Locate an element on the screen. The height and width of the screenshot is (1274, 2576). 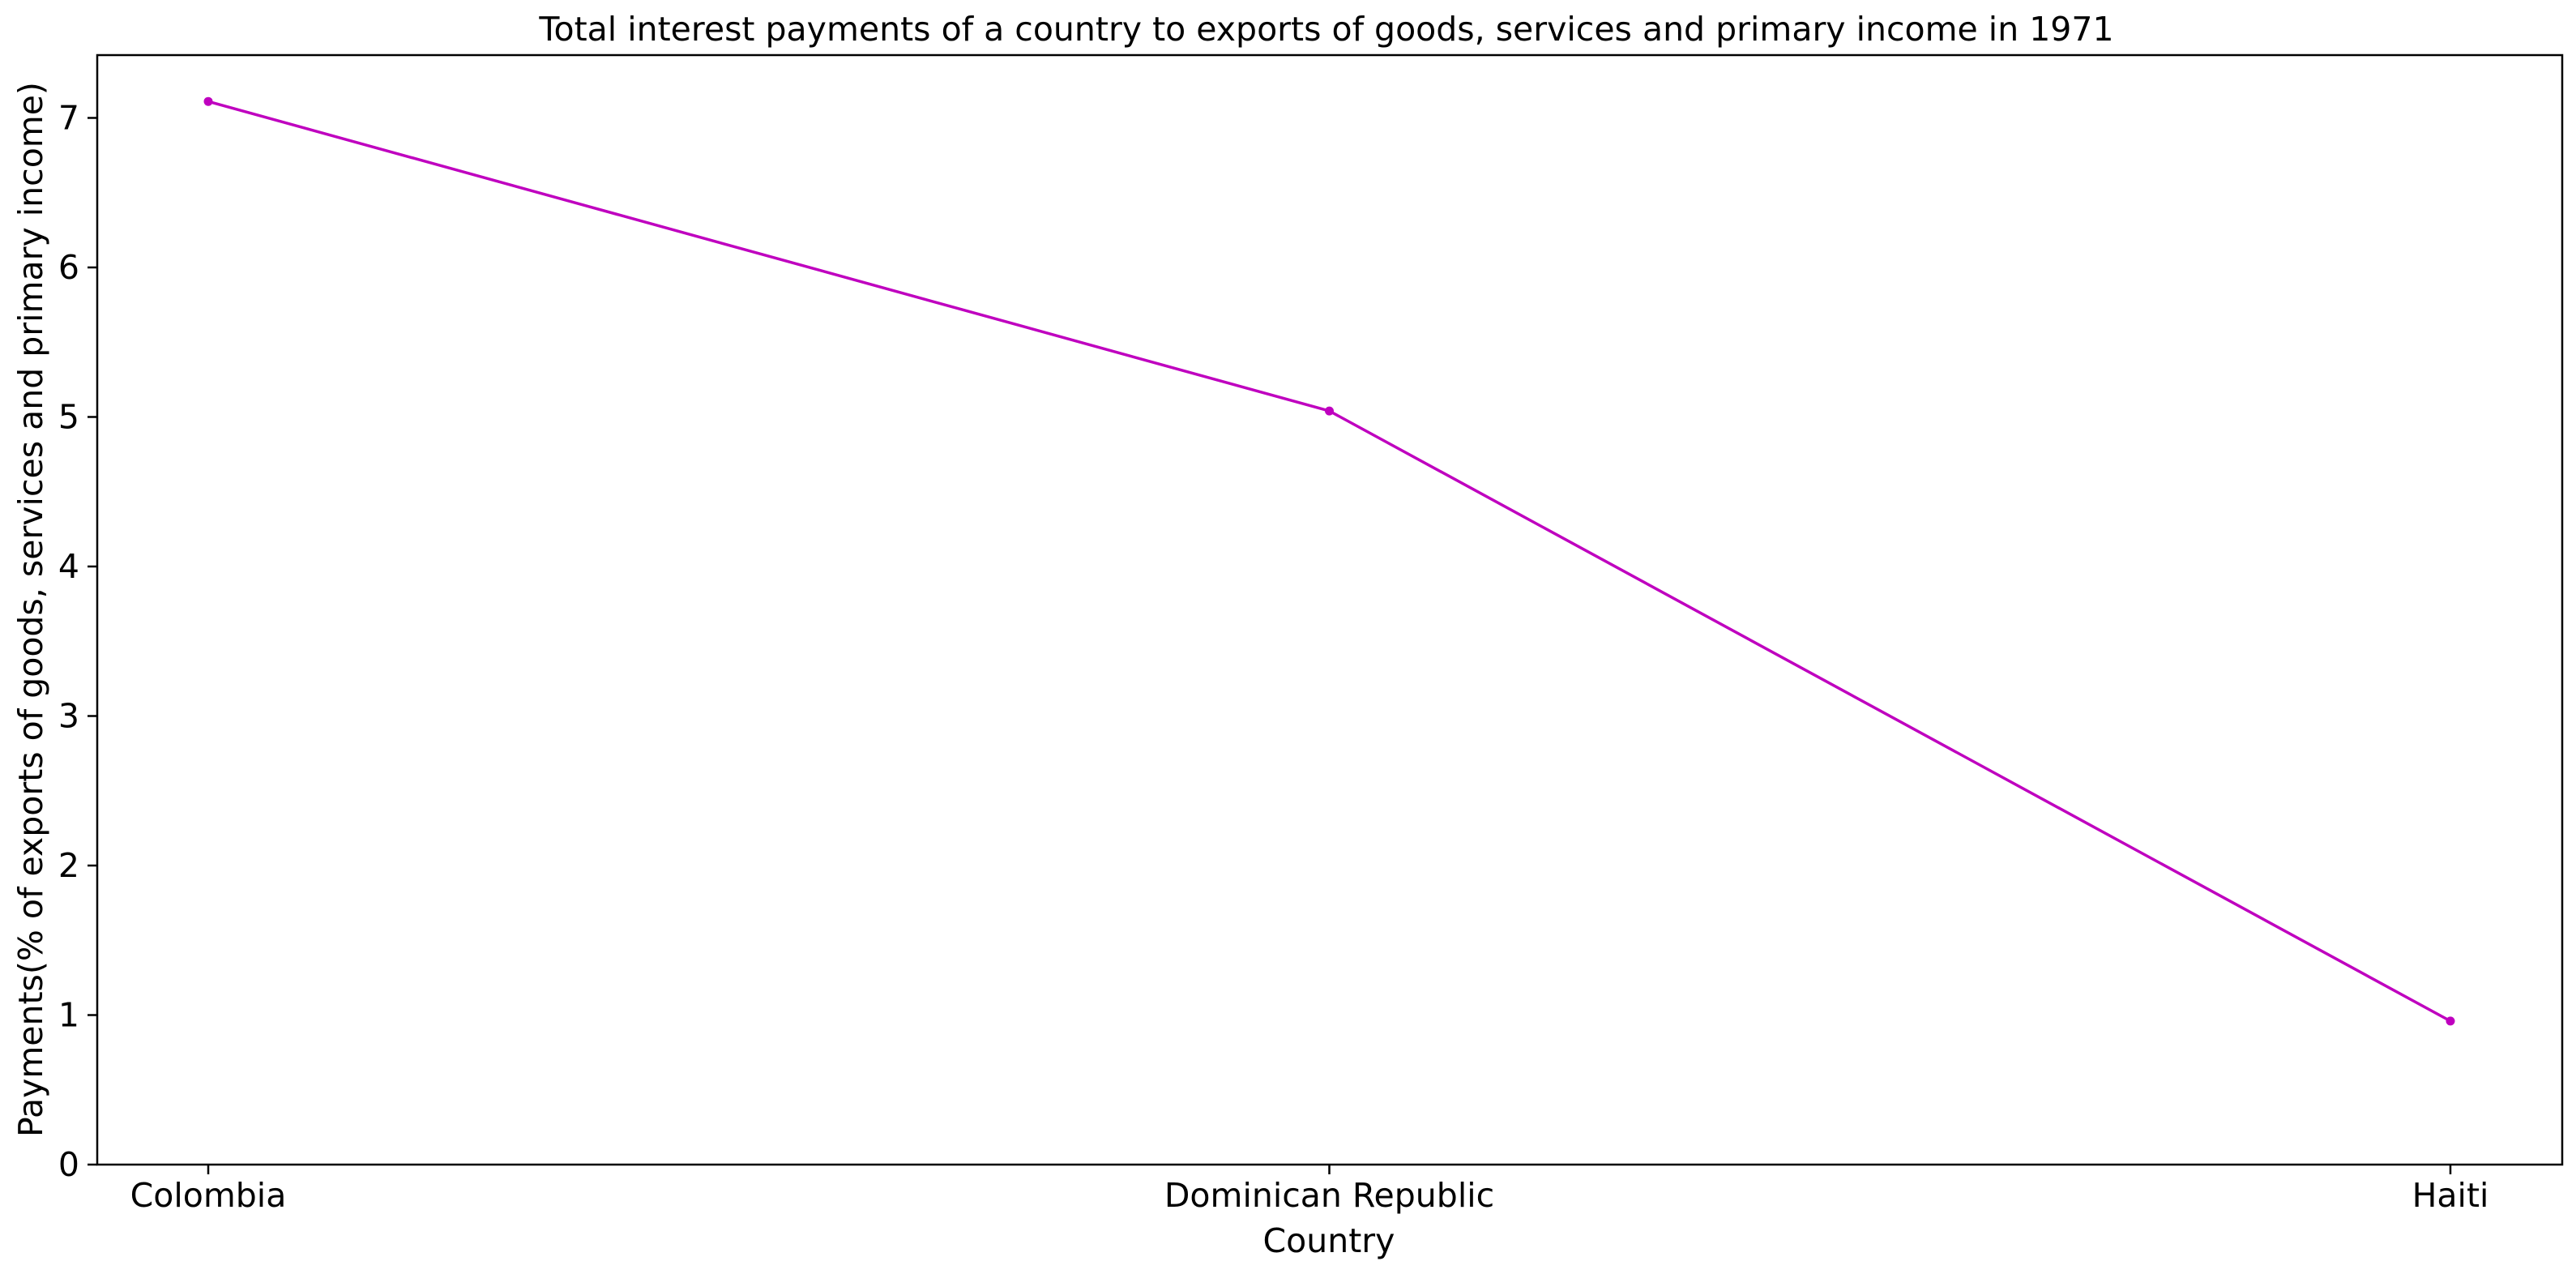
y-tick-label: 7 is located at coordinates (68, 117).